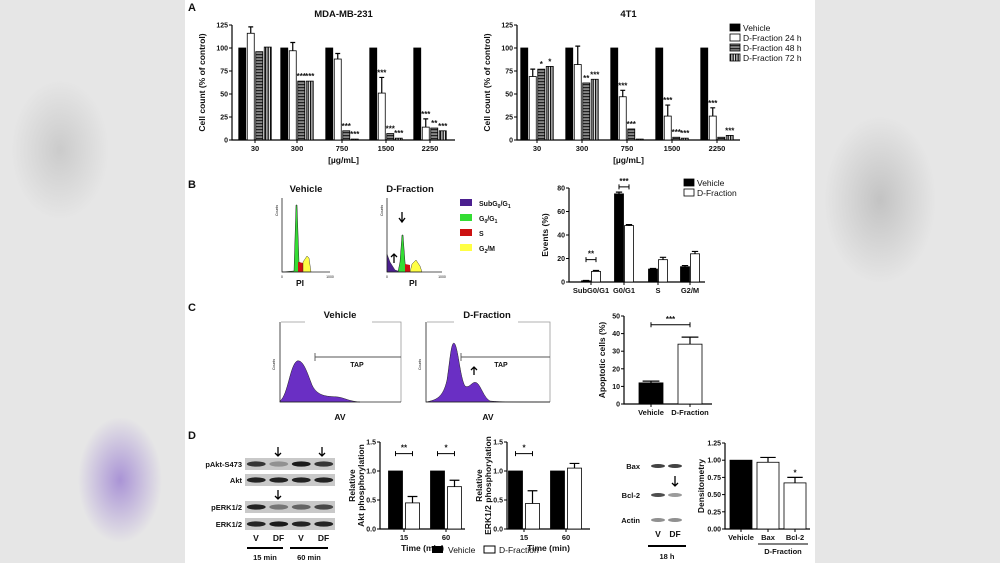 This screenshot has height=563, width=1000. What do you see at coordinates (301, 538) in the screenshot?
I see `lane-label: V` at bounding box center [301, 538].